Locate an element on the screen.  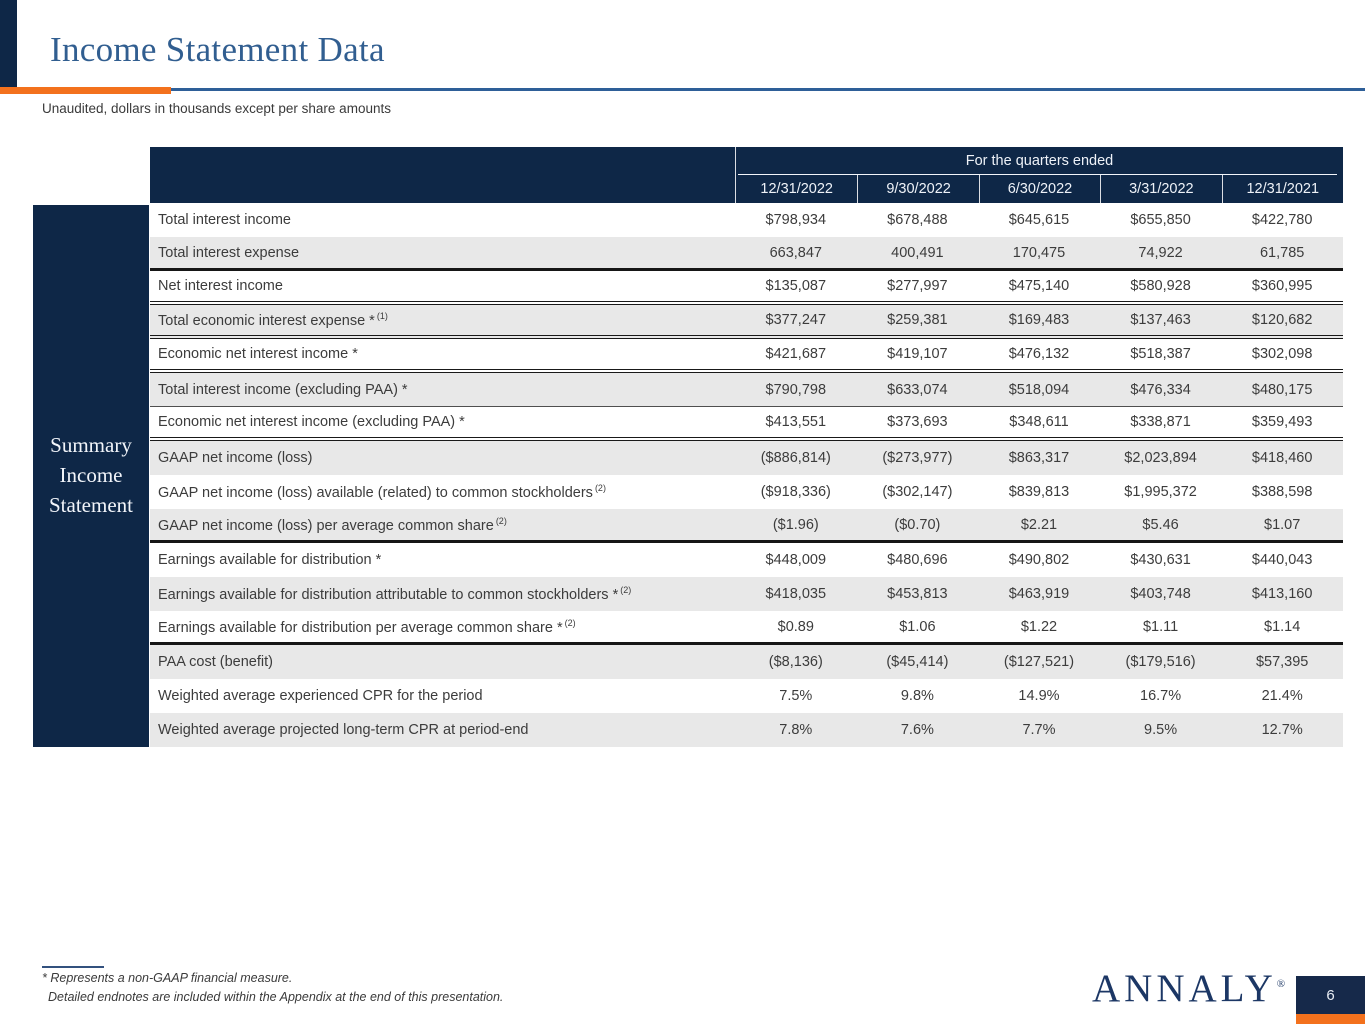
row-value: ($1.96) is located at coordinates (795, 524).